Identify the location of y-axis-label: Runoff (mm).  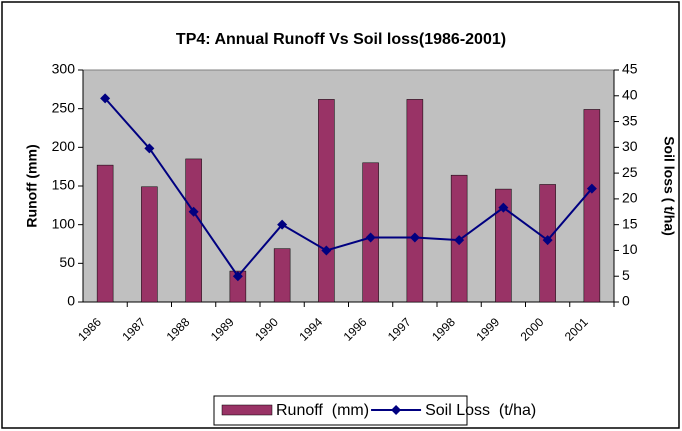
(32, 185).